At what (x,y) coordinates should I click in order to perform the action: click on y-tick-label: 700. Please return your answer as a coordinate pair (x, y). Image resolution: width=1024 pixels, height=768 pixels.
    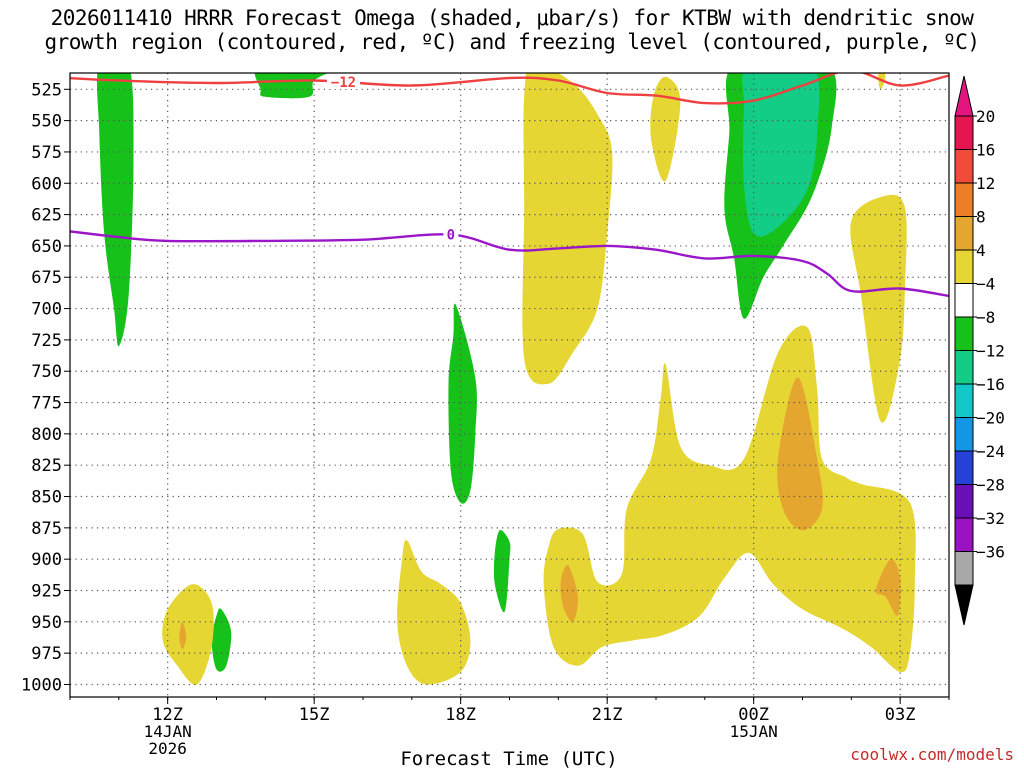
    Looking at the image, I should click on (46, 310).